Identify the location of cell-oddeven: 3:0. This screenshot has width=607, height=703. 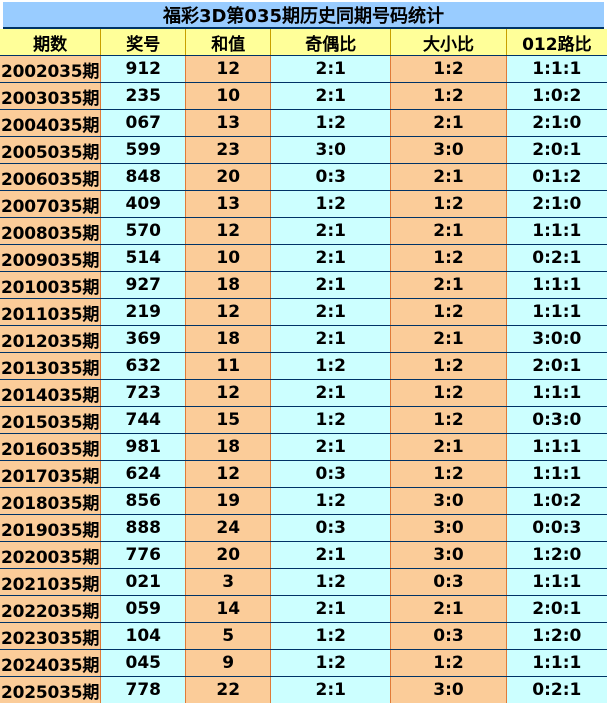
(331, 150).